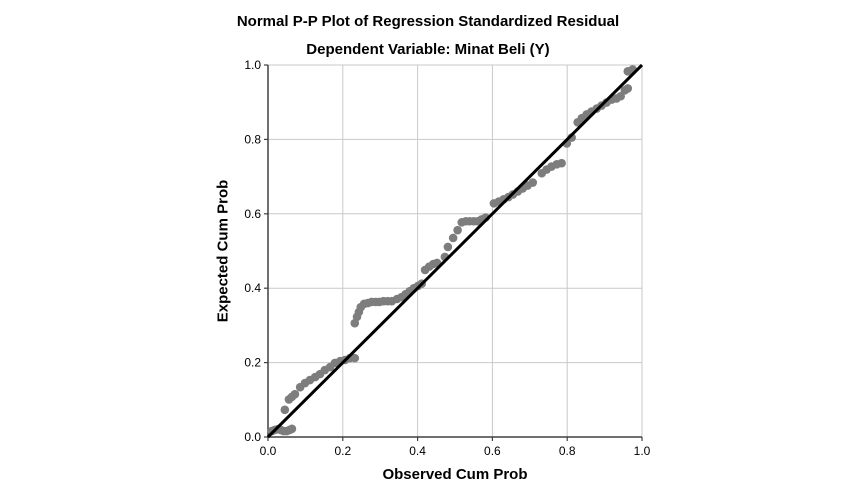  I want to click on y-axis-title: Expected Cum Prob, so click(223, 251).